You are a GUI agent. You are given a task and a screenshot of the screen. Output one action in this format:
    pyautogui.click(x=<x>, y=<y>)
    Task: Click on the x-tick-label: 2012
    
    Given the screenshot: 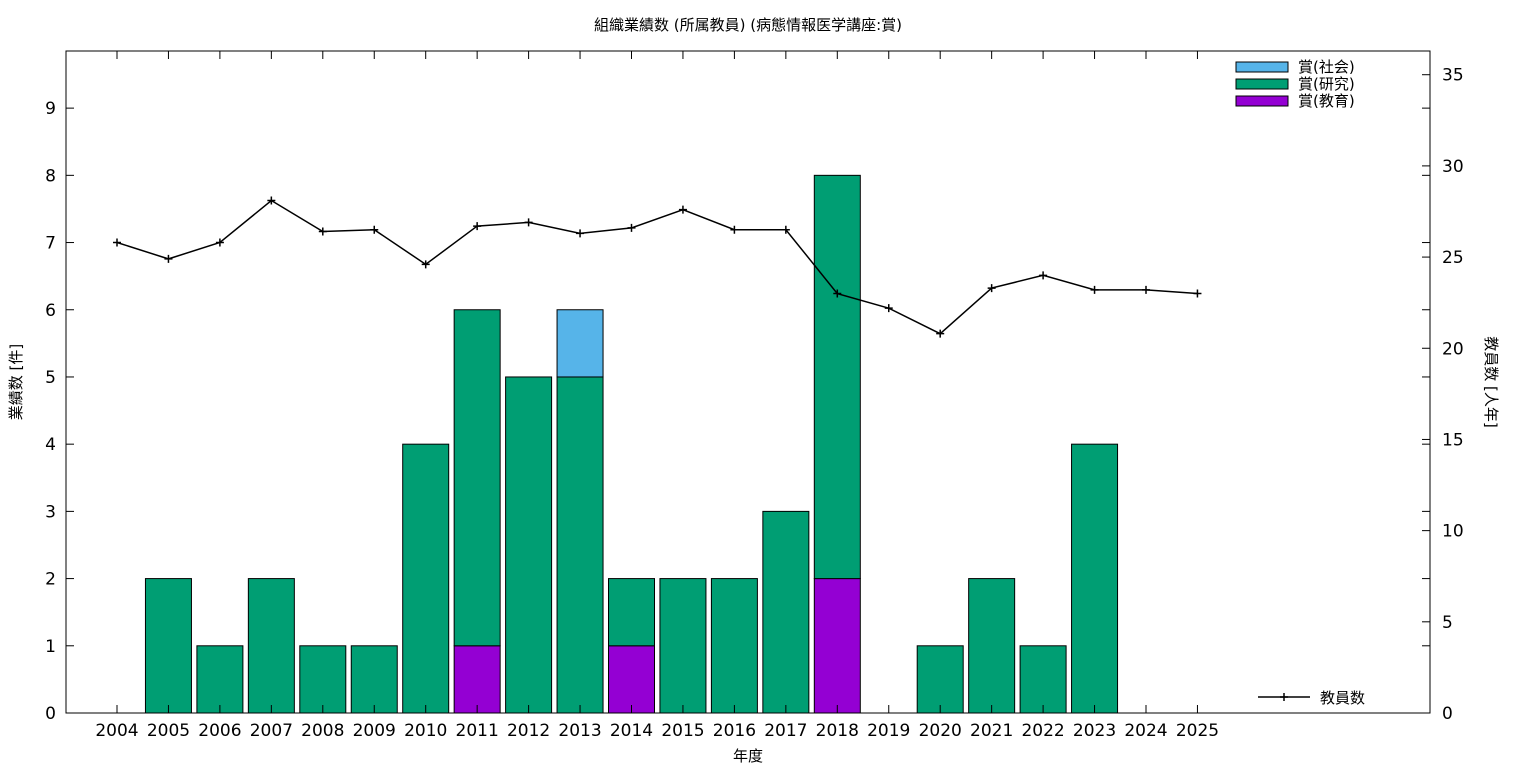 What is the action you would take?
    pyautogui.click(x=528, y=731)
    